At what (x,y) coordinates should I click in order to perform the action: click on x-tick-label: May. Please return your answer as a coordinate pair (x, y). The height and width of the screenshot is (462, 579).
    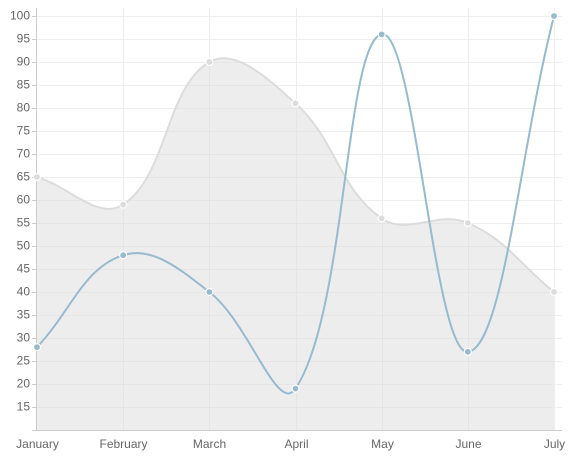
    Looking at the image, I should click on (382, 444).